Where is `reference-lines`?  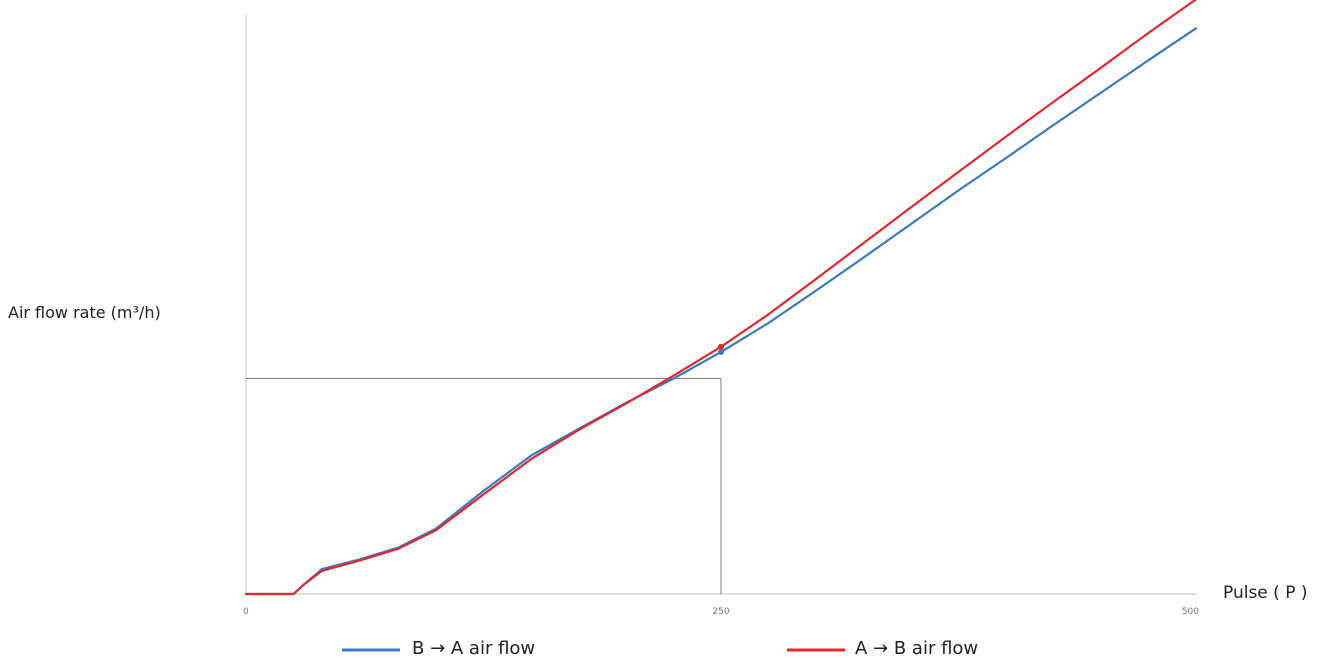 reference-lines is located at coordinates (484, 486).